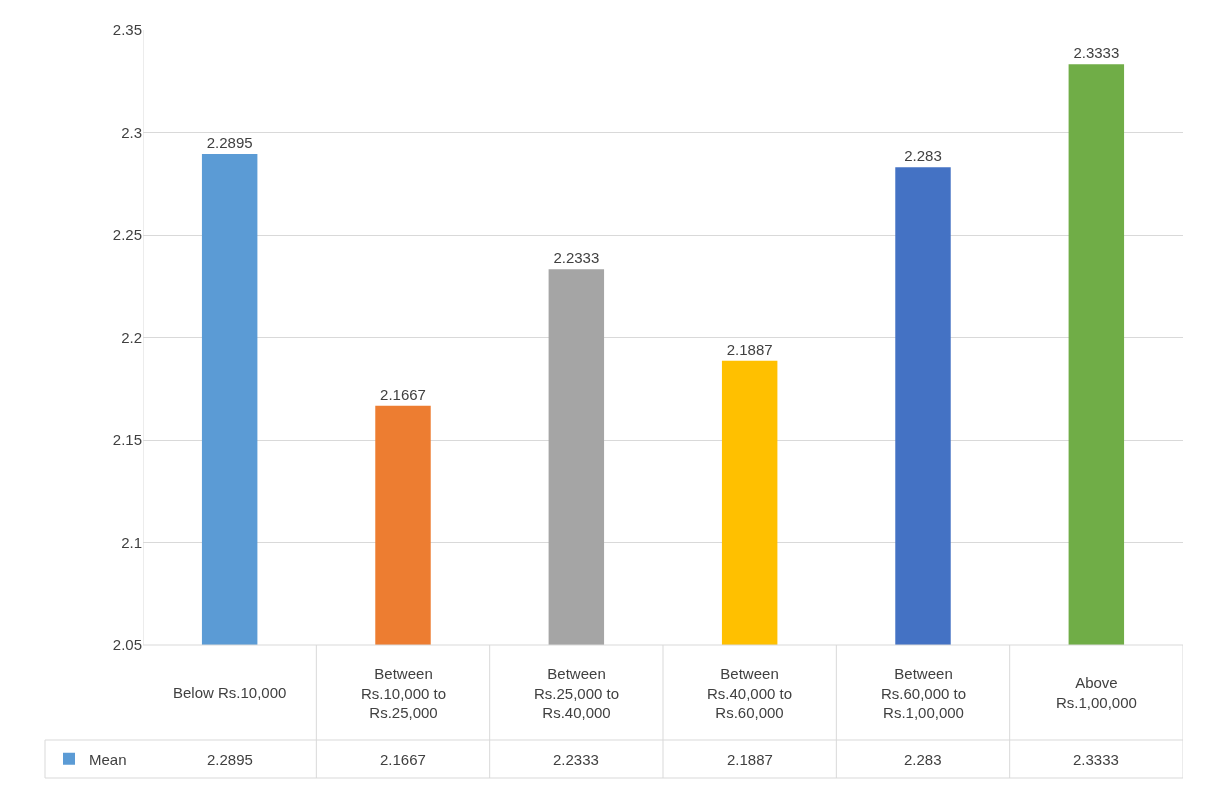 The height and width of the screenshot is (790, 1207). I want to click on text: 2.2895, so click(230, 759).